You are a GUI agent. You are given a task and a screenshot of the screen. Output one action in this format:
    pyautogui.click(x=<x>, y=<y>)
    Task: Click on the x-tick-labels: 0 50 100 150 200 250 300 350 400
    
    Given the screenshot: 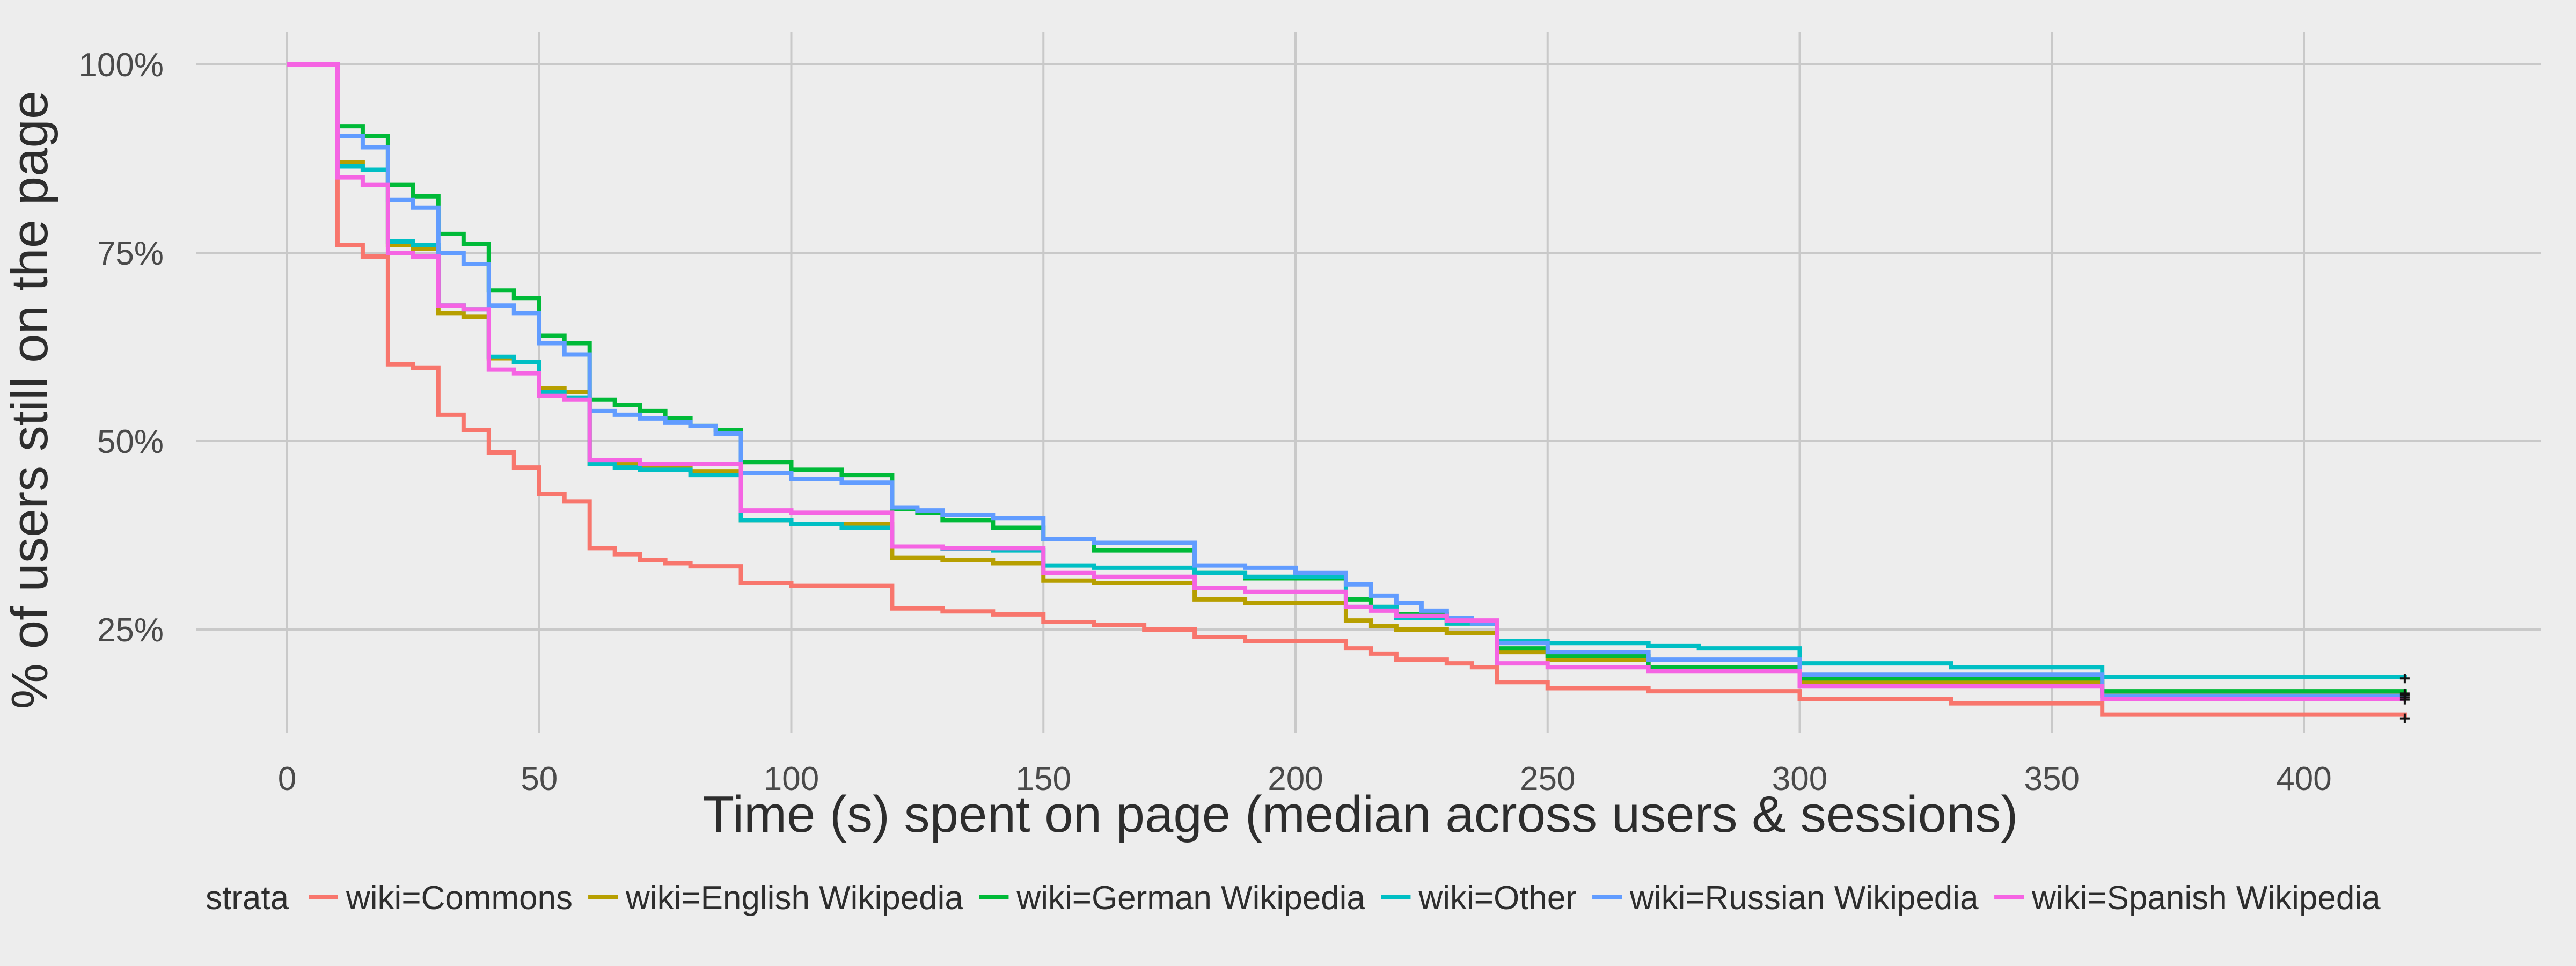 What is the action you would take?
    pyautogui.click(x=1305, y=778)
    